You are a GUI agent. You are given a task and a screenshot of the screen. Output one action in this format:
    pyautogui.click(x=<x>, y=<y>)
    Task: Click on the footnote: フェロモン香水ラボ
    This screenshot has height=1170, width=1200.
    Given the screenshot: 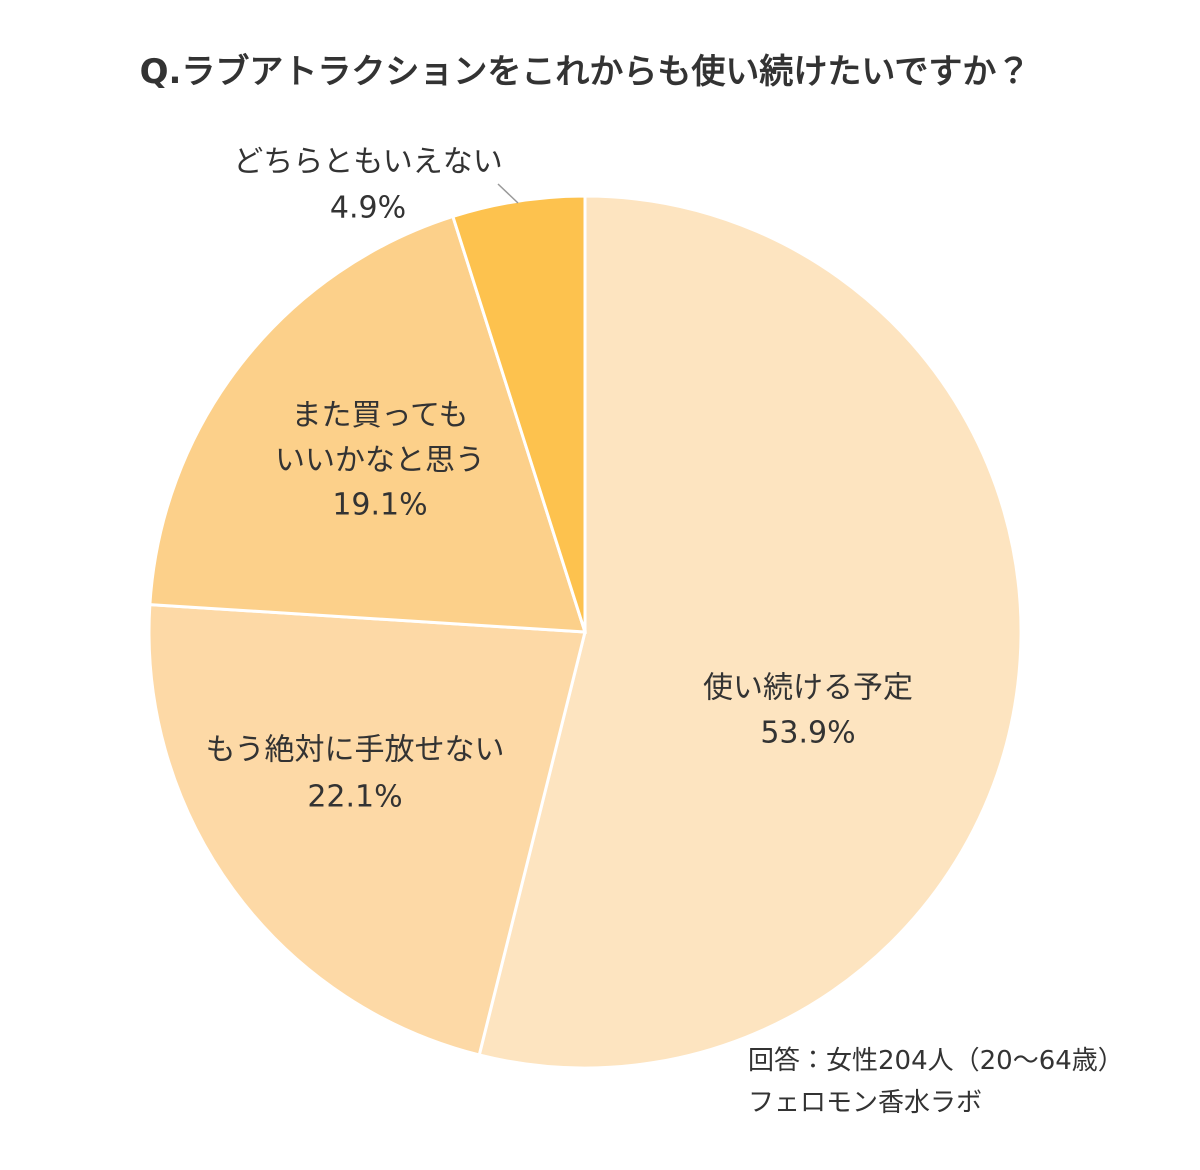 What is the action you would take?
    pyautogui.click(x=865, y=1103)
    